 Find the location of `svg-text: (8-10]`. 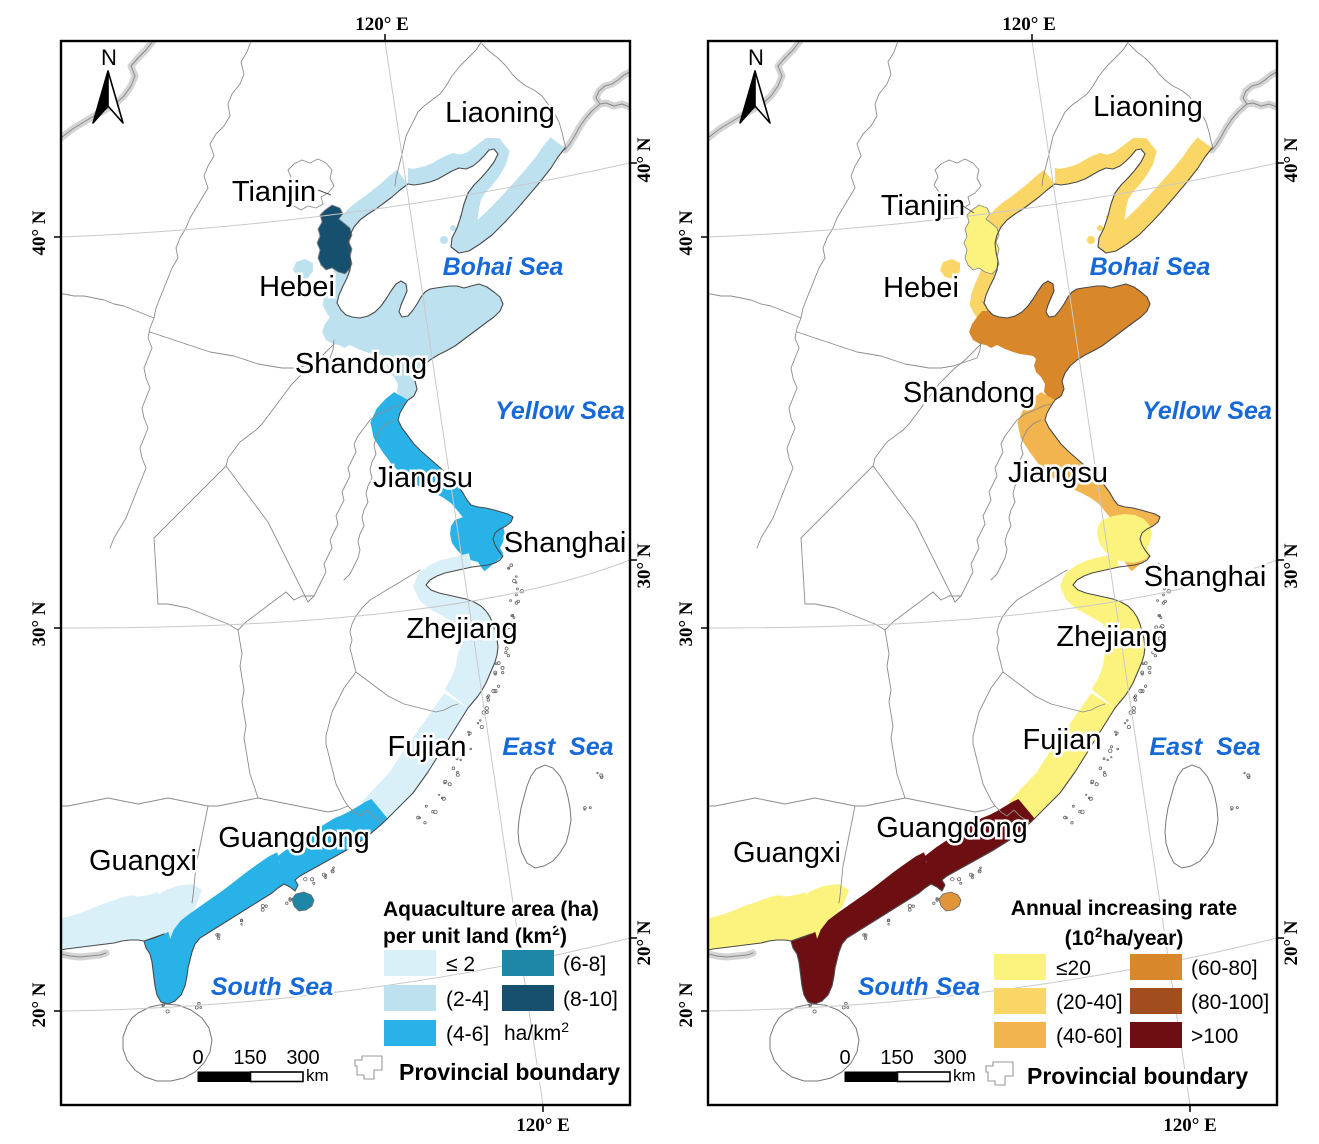

svg-text: (8-10] is located at coordinates (590, 999).